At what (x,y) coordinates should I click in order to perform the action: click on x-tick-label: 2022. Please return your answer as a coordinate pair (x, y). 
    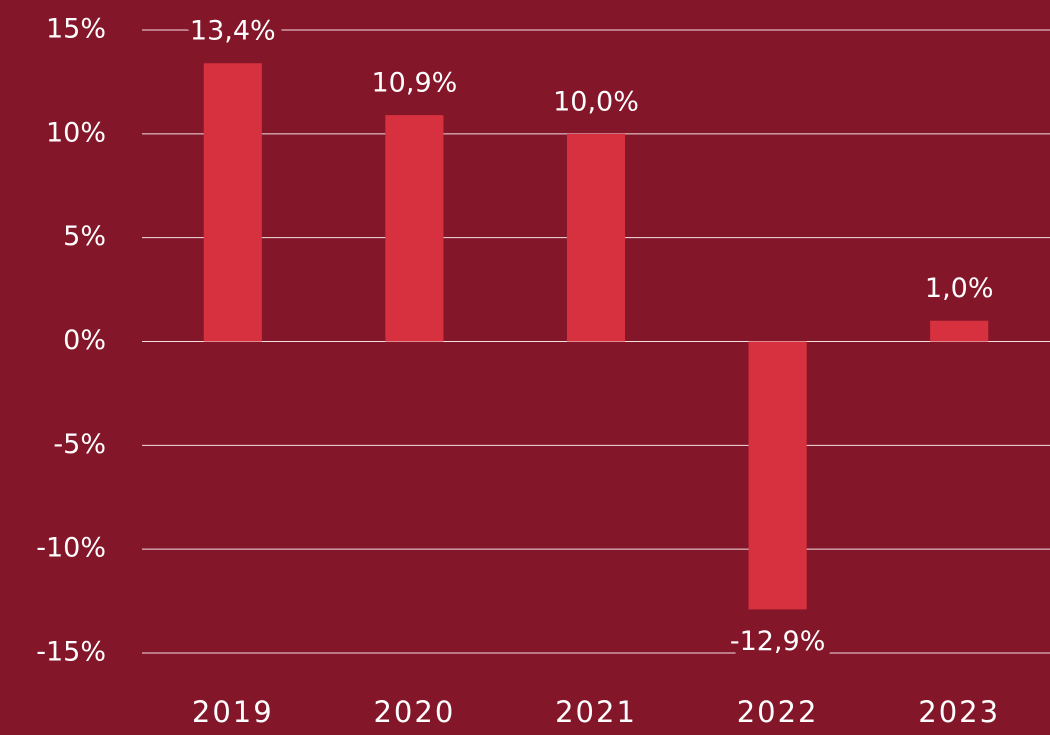
    Looking at the image, I should click on (778, 712).